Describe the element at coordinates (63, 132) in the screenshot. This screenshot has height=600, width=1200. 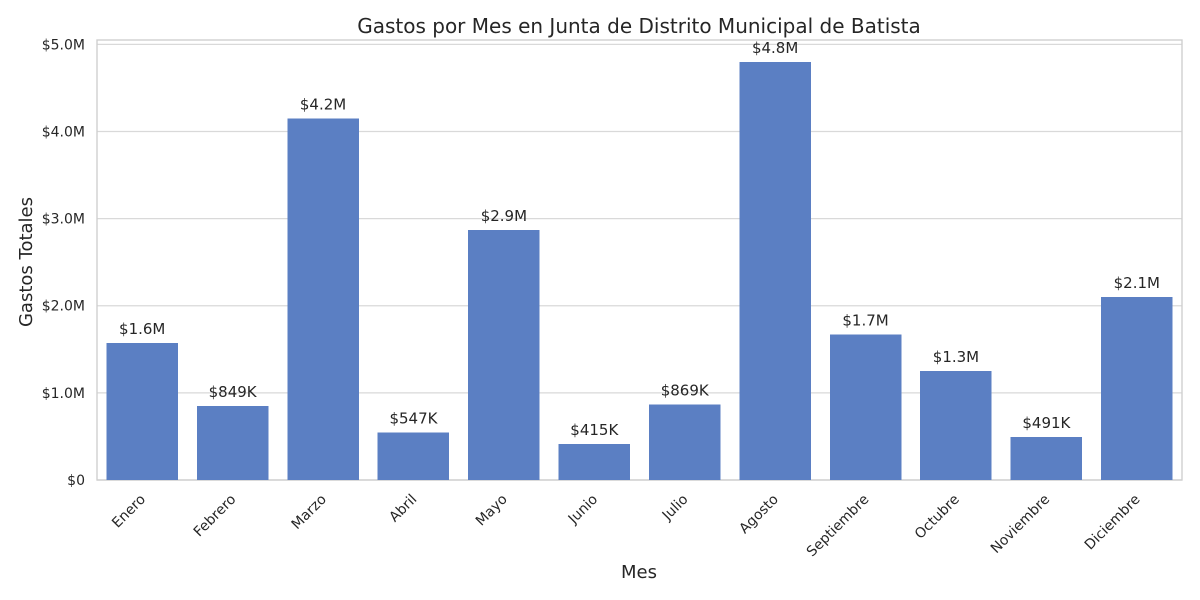
I see `y-tick-label: $4.0M` at that location.